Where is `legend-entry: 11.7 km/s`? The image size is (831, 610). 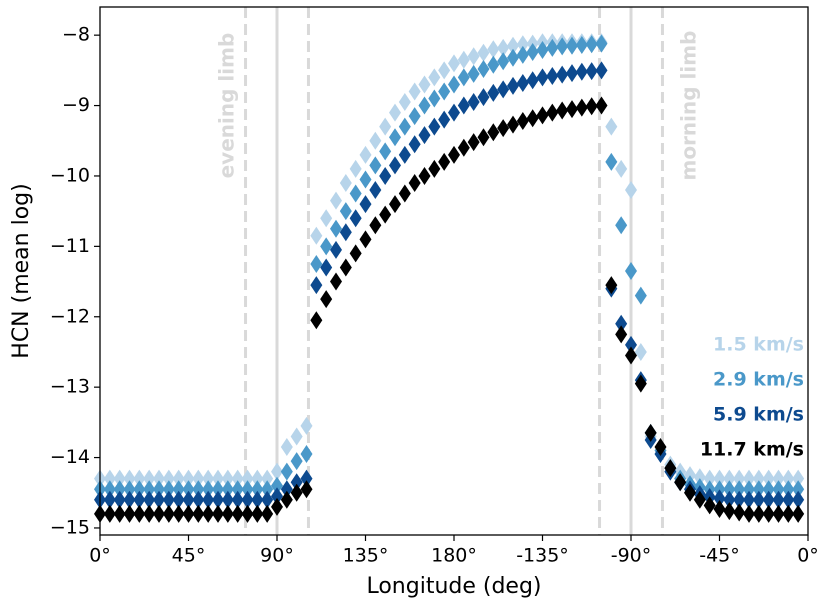 legend-entry: 11.7 km/s is located at coordinates (752, 450).